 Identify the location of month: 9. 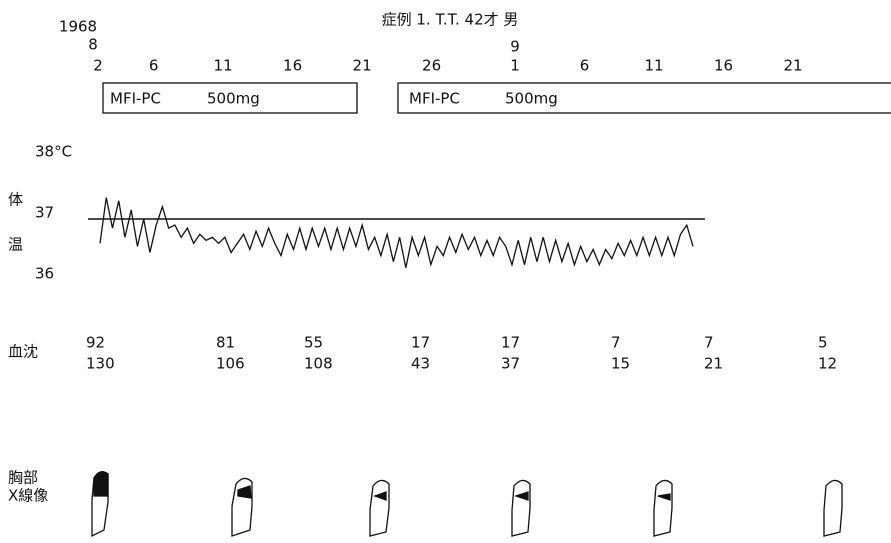
(515, 47).